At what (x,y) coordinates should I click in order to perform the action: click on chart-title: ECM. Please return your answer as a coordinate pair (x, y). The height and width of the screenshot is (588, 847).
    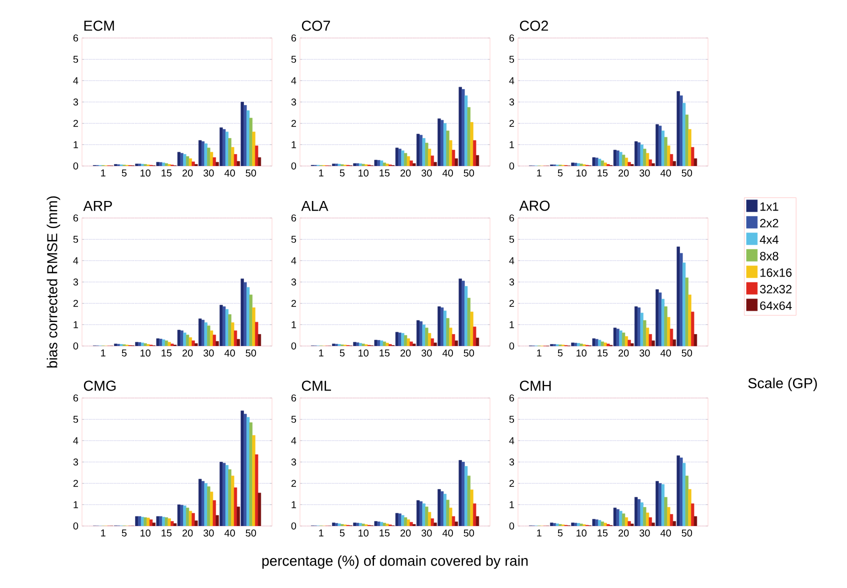
    Looking at the image, I should click on (99, 25).